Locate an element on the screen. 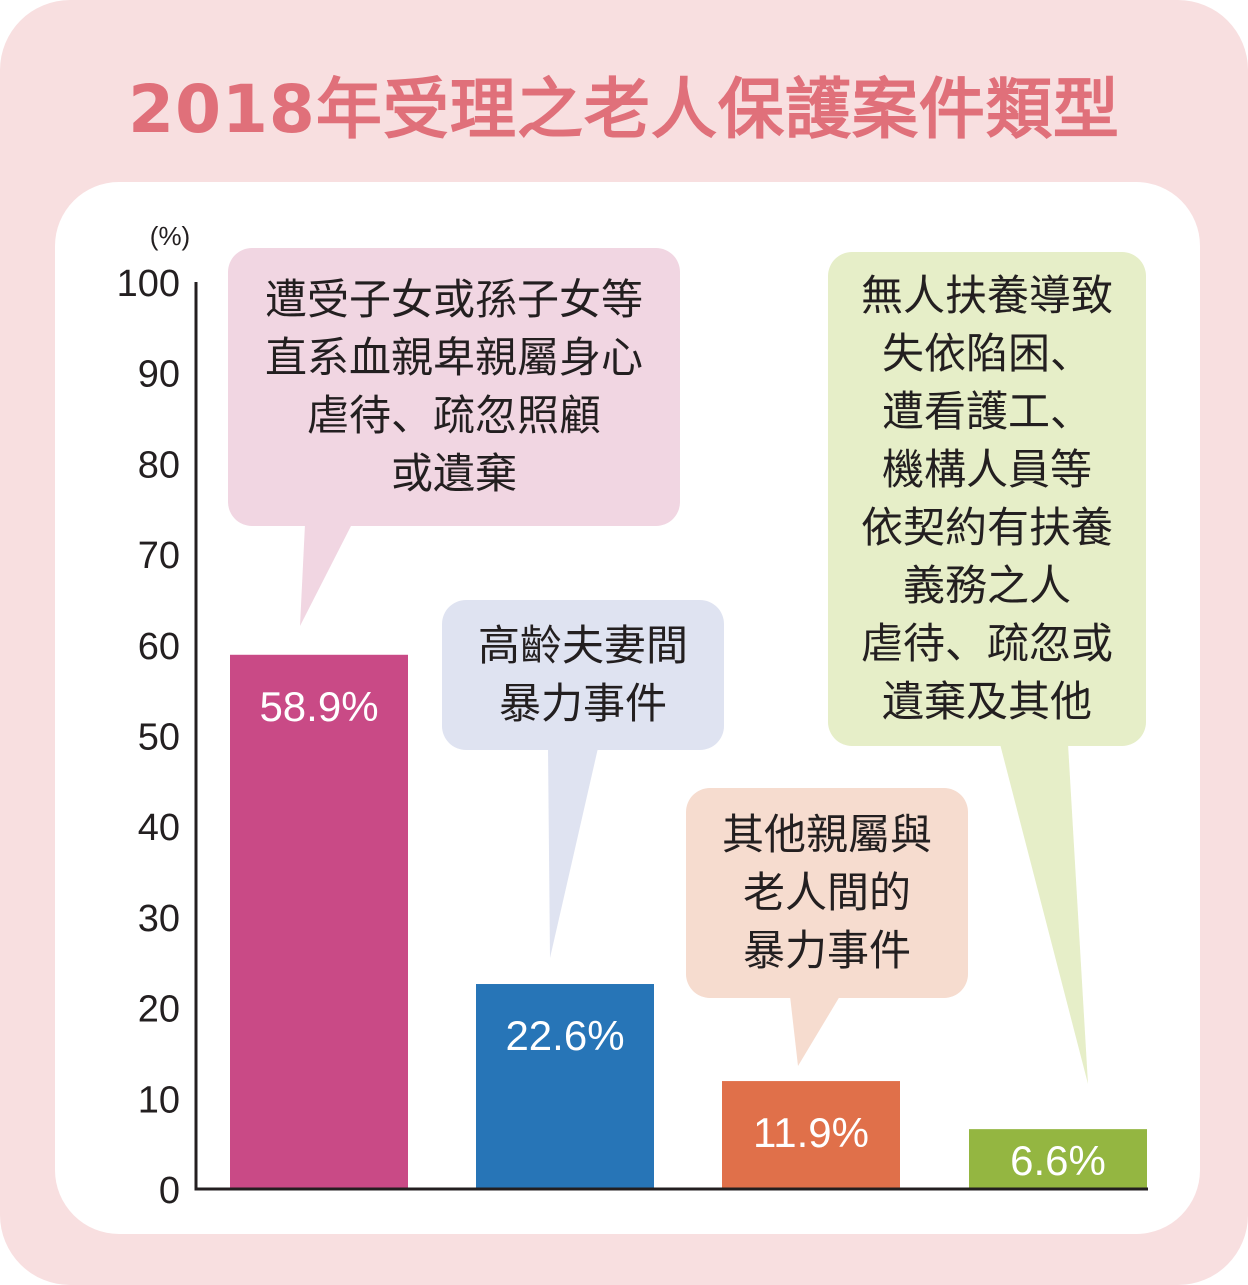  y-tick-label-20: 20 is located at coordinates (159, 1010).